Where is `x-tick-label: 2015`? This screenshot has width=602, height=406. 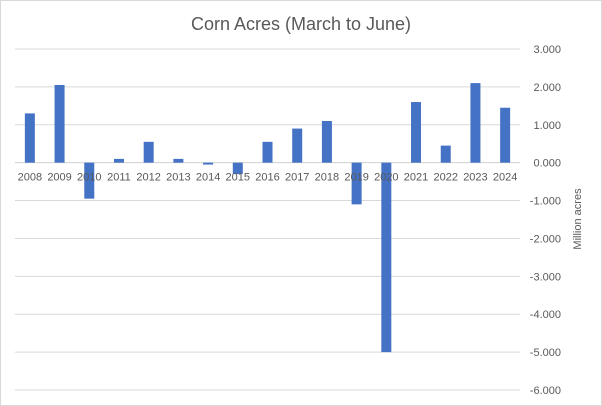
x-tick-label: 2015 is located at coordinates (238, 178).